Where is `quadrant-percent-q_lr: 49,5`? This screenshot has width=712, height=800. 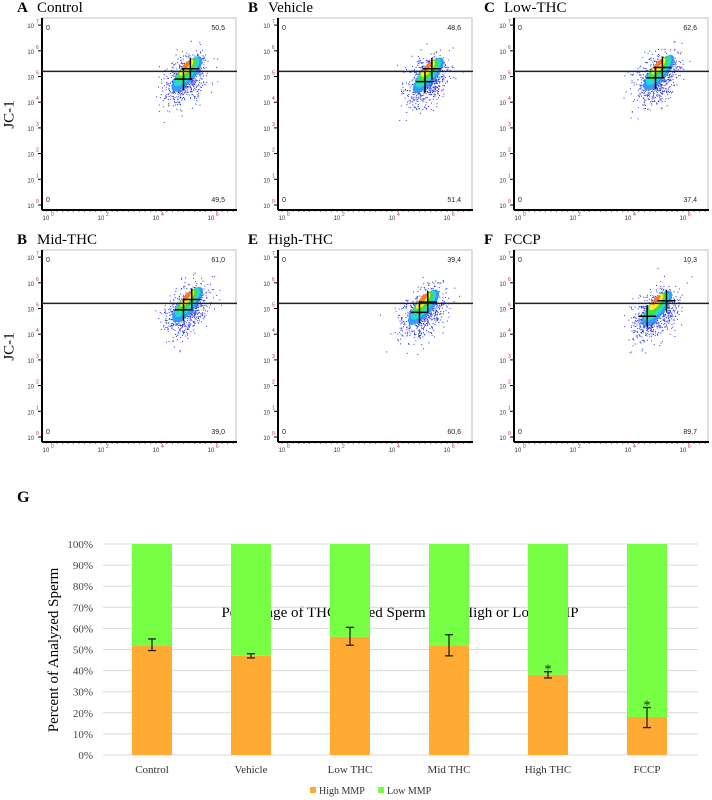
quadrant-percent-q_lr: 49,5 is located at coordinates (218, 200).